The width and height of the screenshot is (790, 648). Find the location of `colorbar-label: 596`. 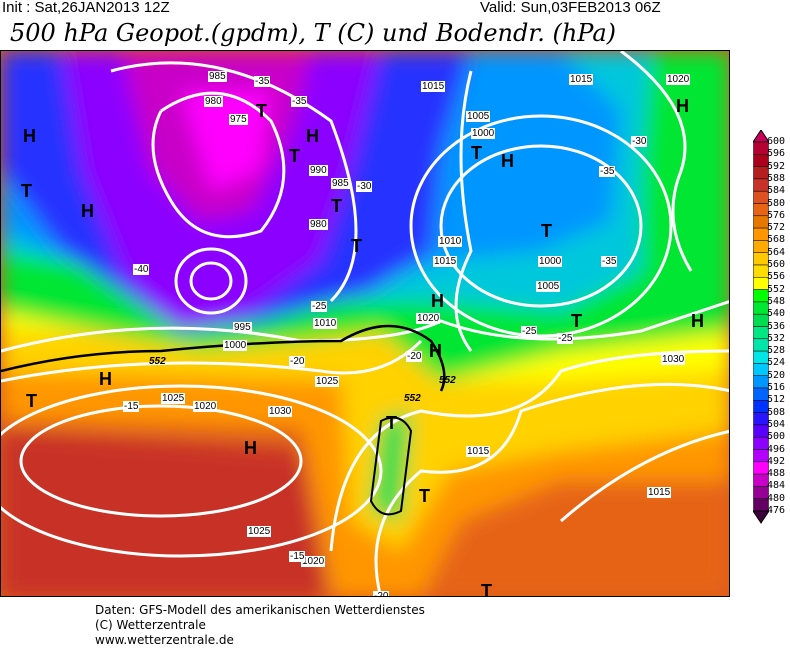

colorbar-label: 596 is located at coordinates (776, 154).